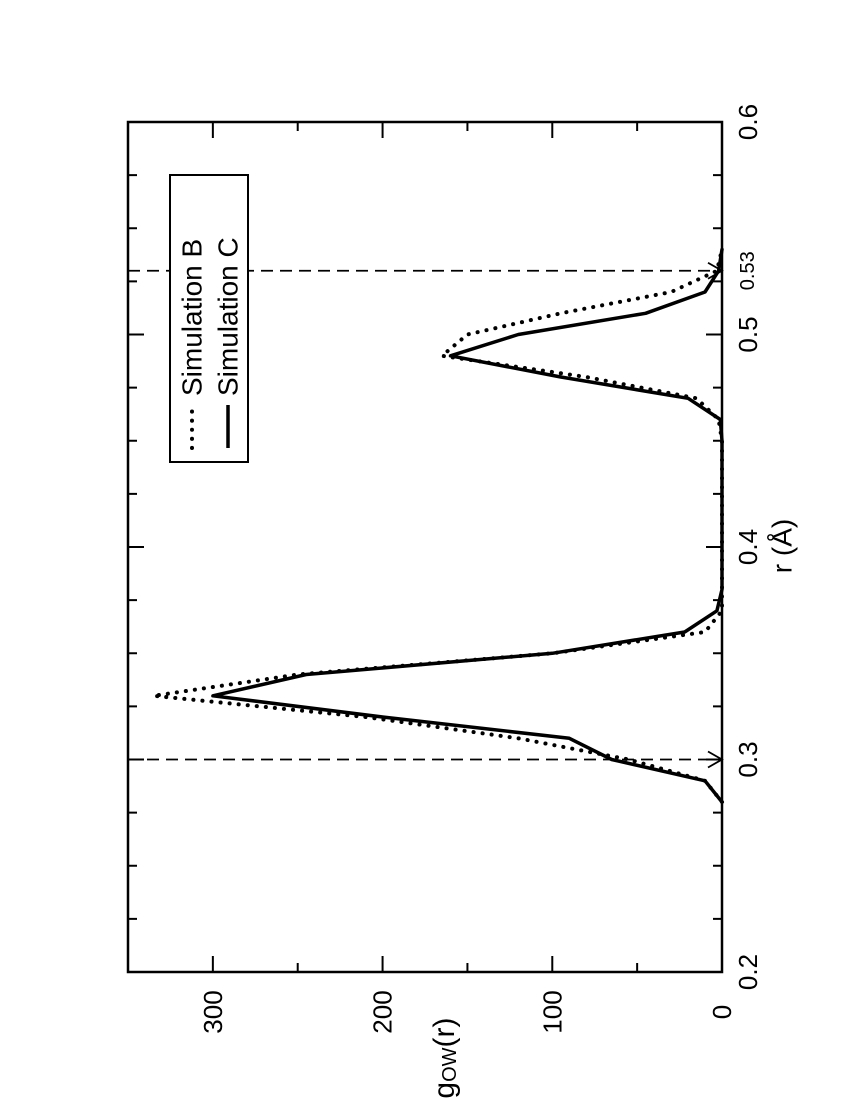 The height and width of the screenshot is (1100, 850). What do you see at coordinates (748, 972) in the screenshot?
I see `x-tick-label: 0.2` at bounding box center [748, 972].